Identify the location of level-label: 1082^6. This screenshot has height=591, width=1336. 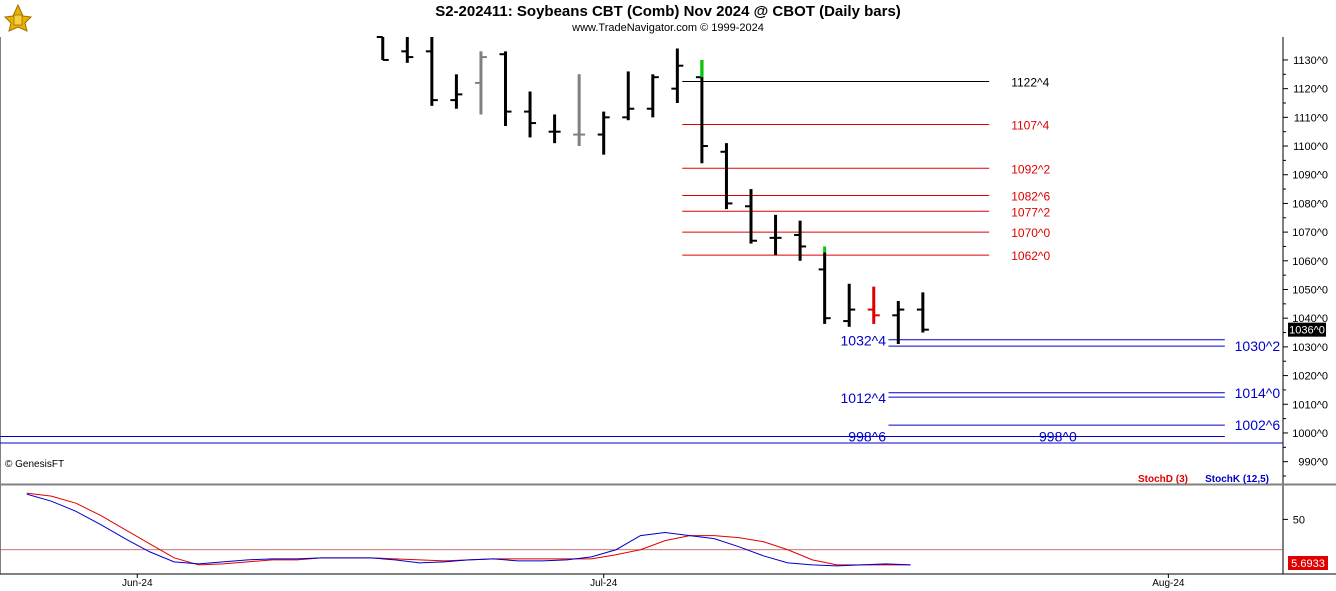
(1030, 197).